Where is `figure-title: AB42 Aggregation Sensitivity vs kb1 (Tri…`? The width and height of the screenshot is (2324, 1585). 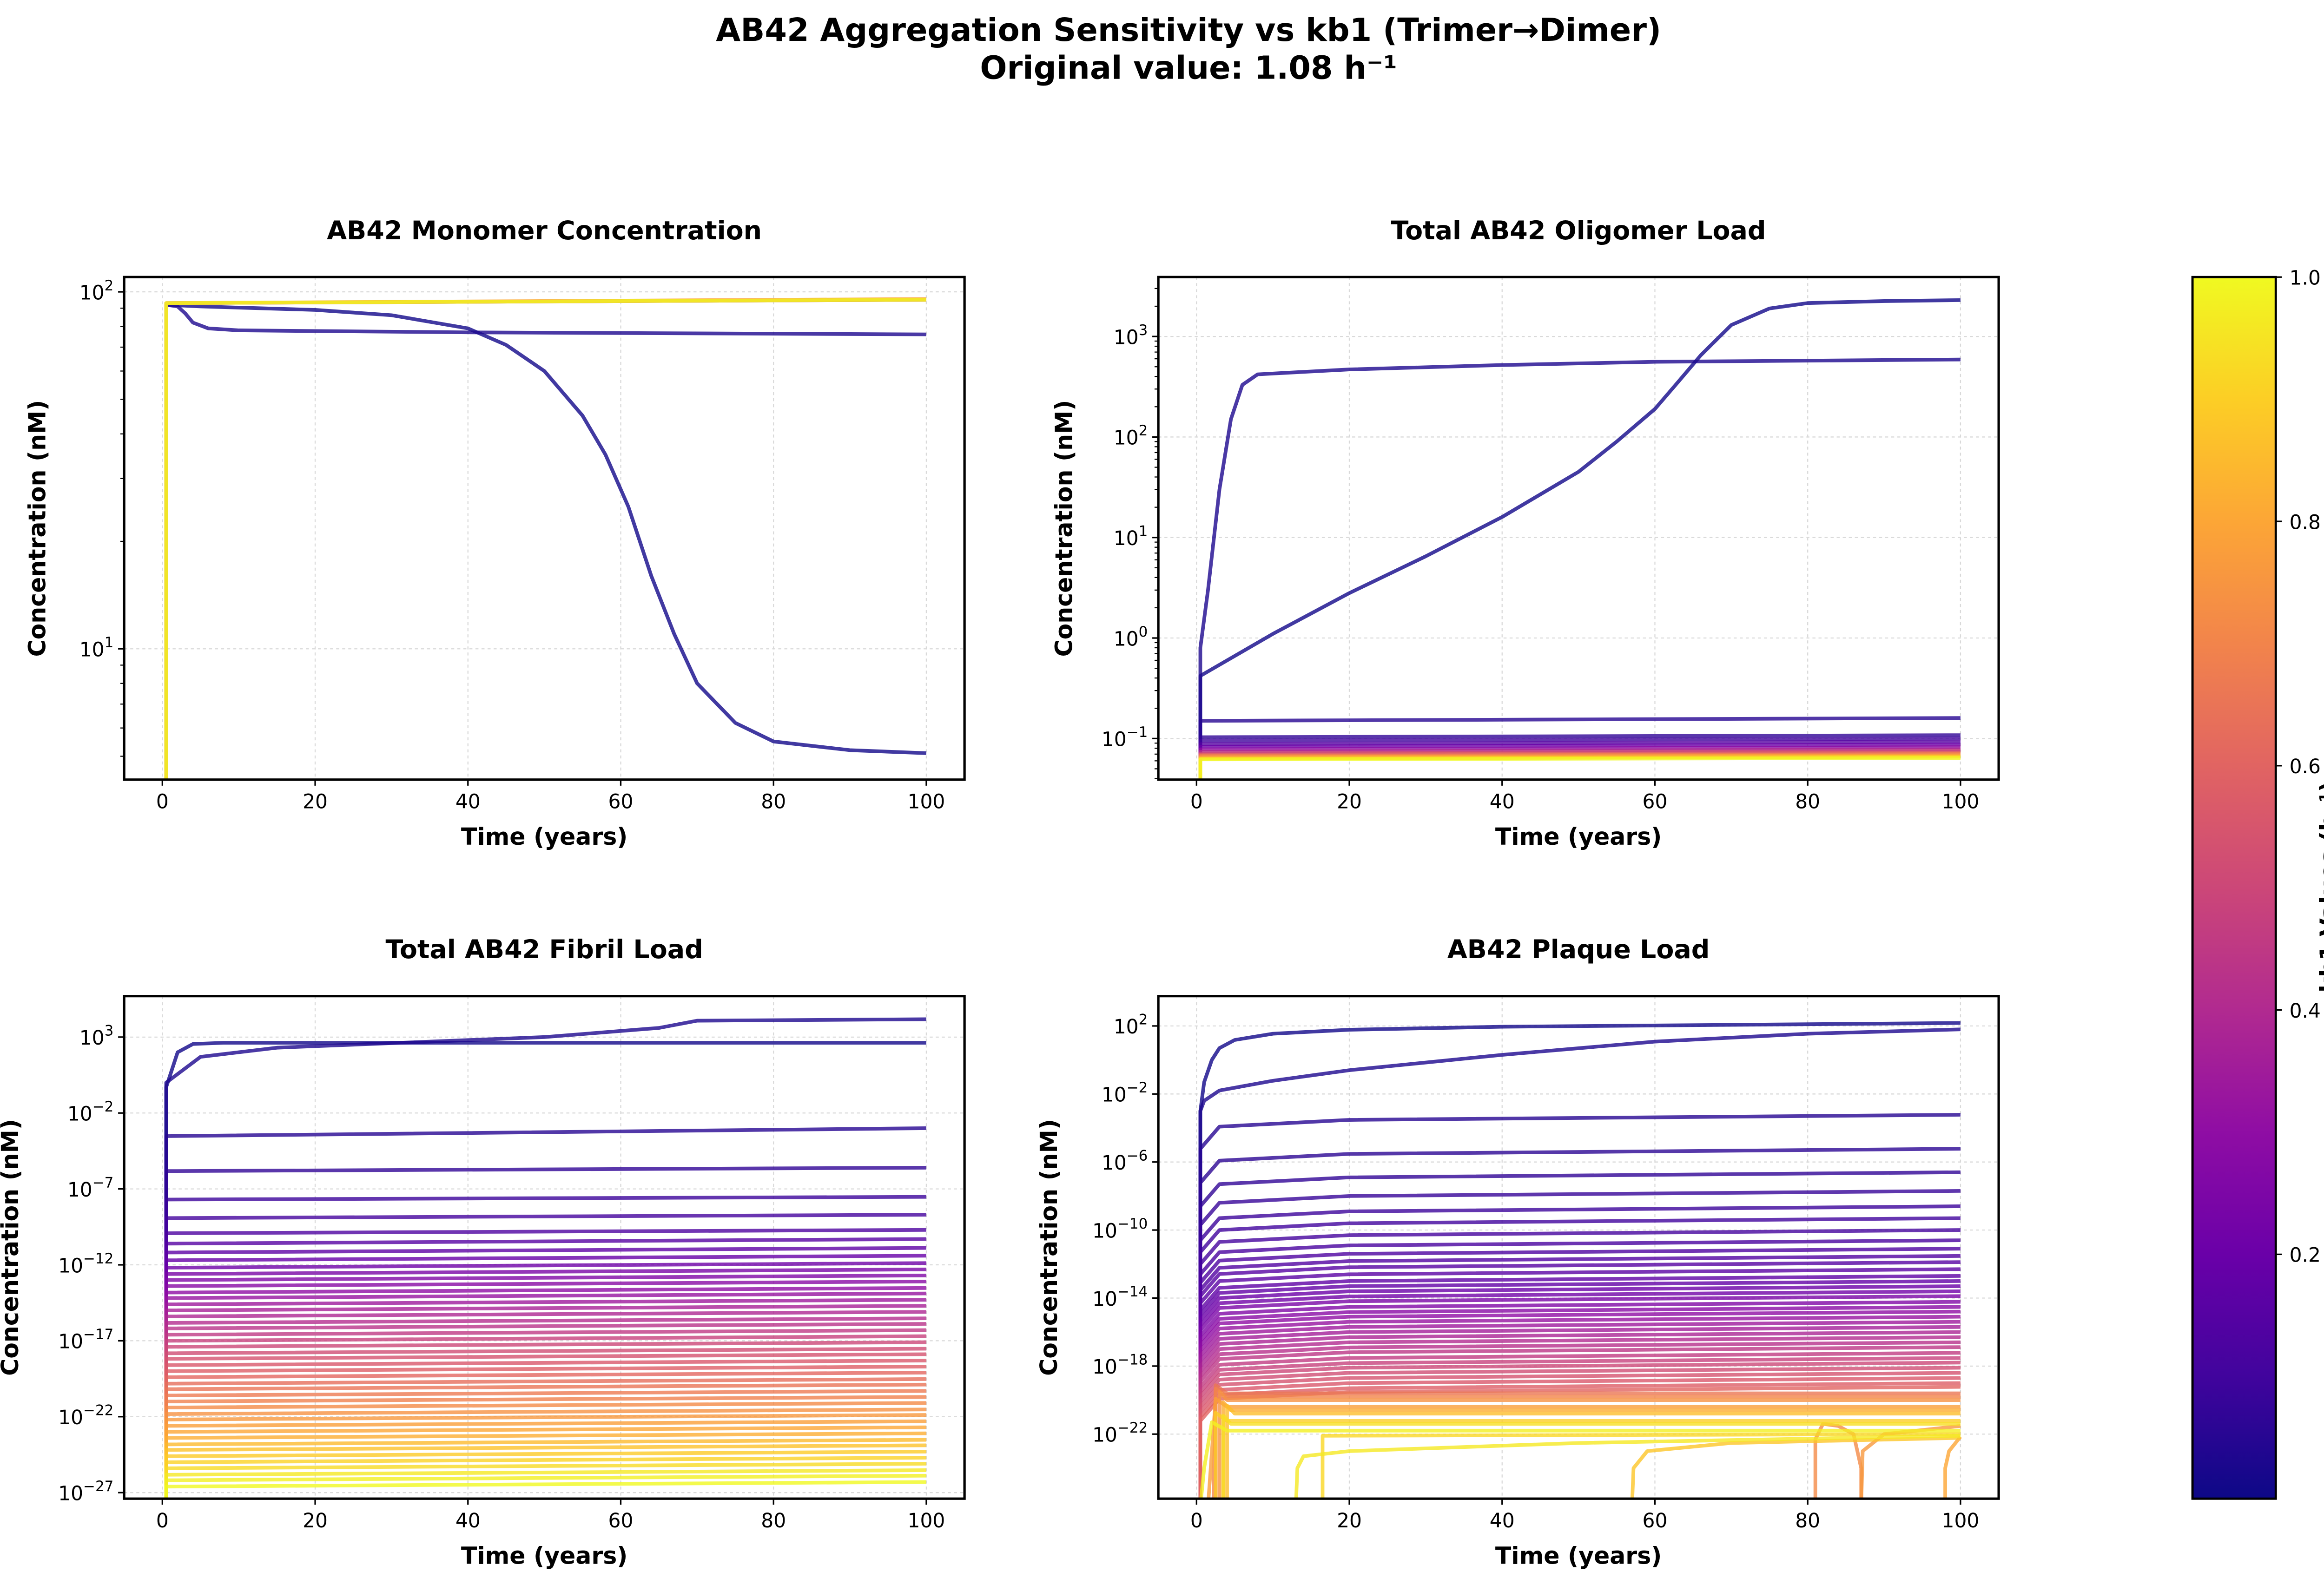 figure-title: AB42 Aggregation Sensitivity vs kb1 (Tri… is located at coordinates (1188, 31).